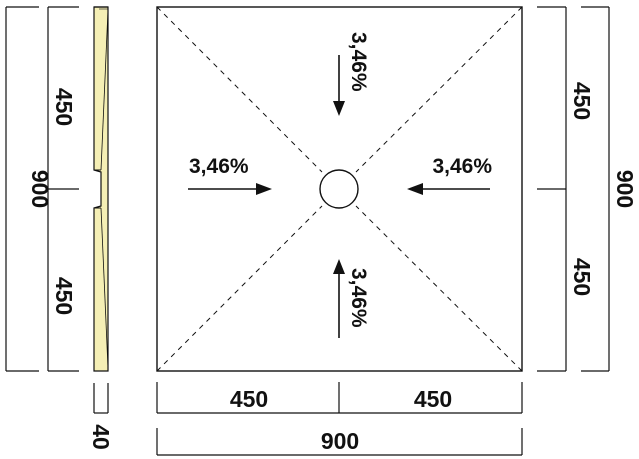 This screenshot has height=459, width=639. I want to click on thickness-dimension: 40, so click(101, 416).